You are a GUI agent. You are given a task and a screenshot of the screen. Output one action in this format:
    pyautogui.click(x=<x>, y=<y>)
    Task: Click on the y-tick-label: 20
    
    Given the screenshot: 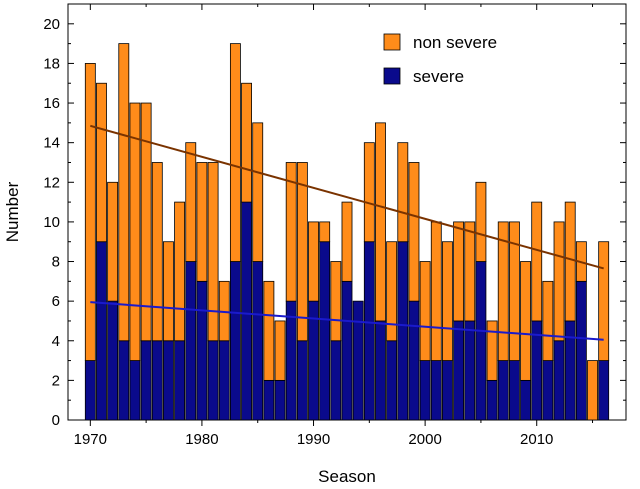 What is the action you would take?
    pyautogui.click(x=51, y=24)
    